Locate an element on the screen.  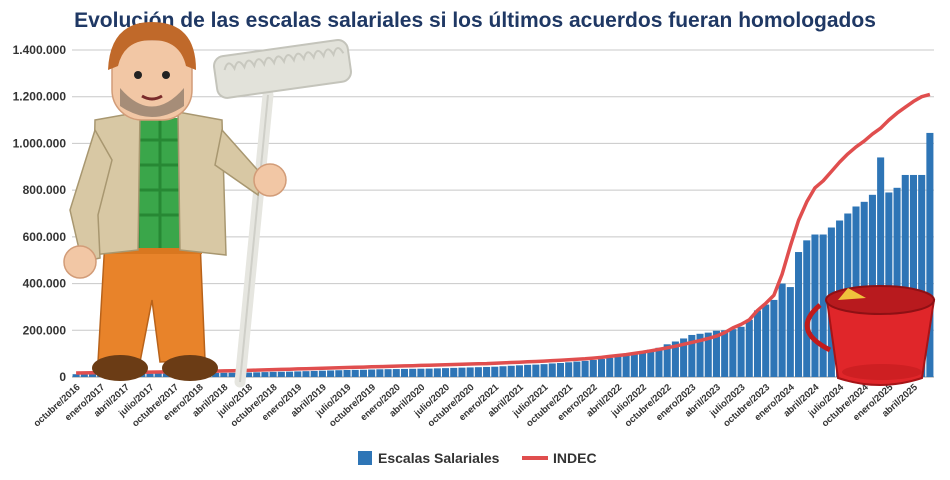
chart-legend: Escalas Salariales INDEC is located at coordinates (477, 458).